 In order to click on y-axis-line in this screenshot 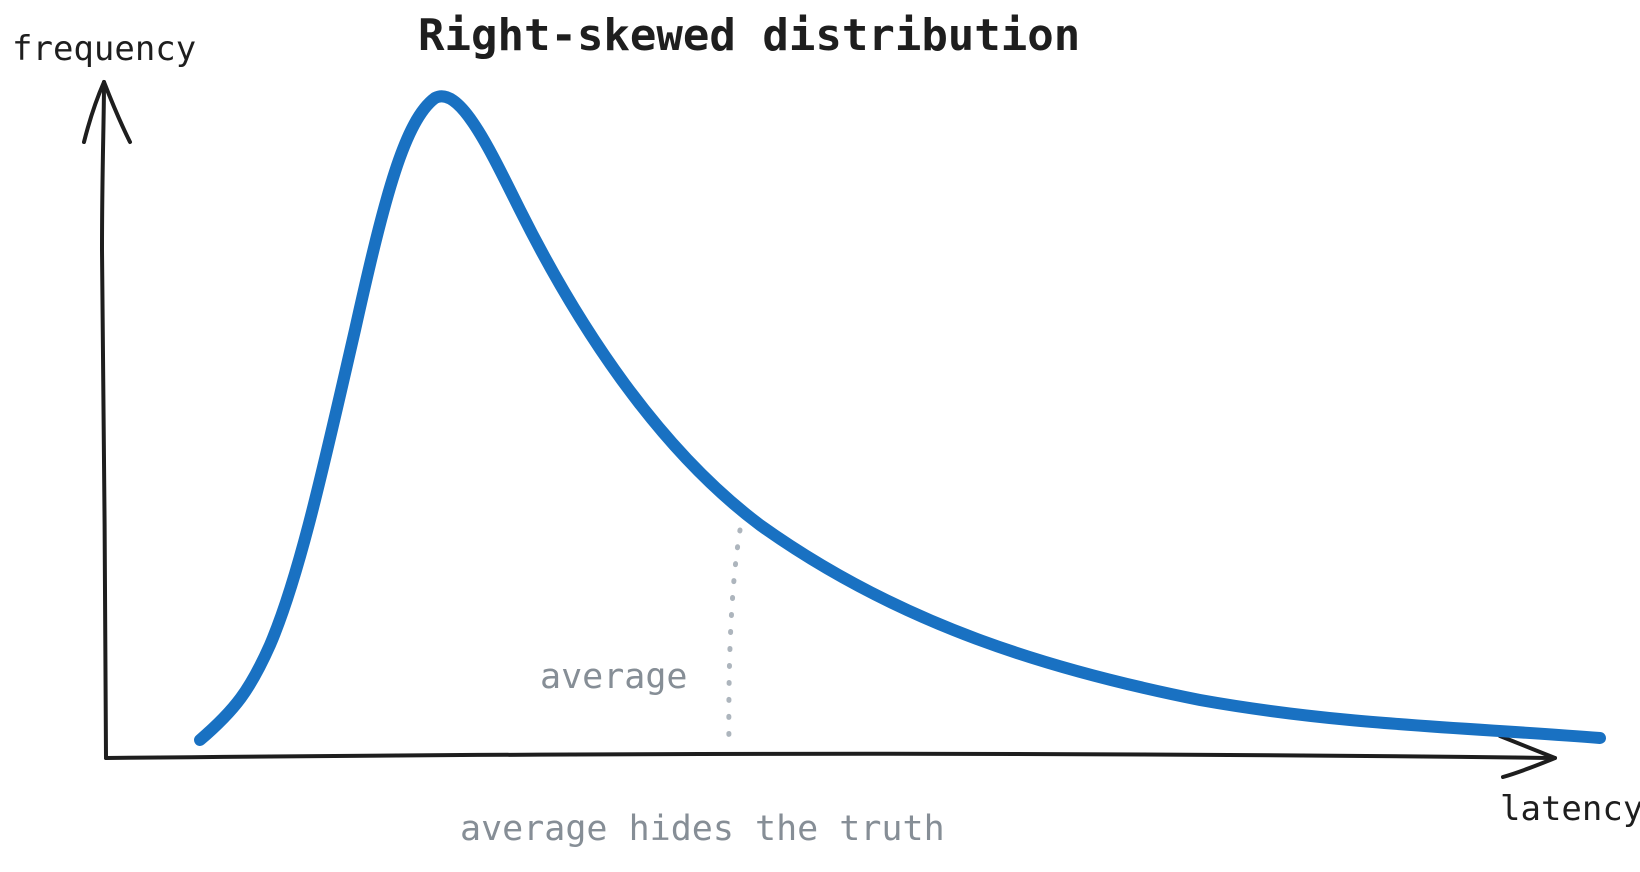, I will do `click(103, 420)`.